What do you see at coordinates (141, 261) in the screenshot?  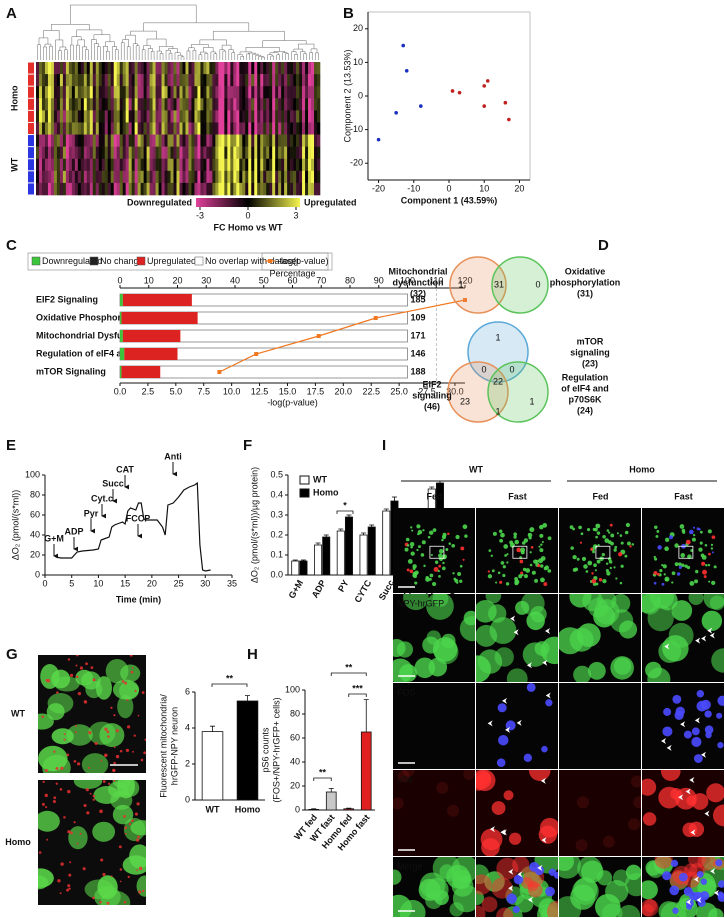 I see `legend-swatch` at bounding box center [141, 261].